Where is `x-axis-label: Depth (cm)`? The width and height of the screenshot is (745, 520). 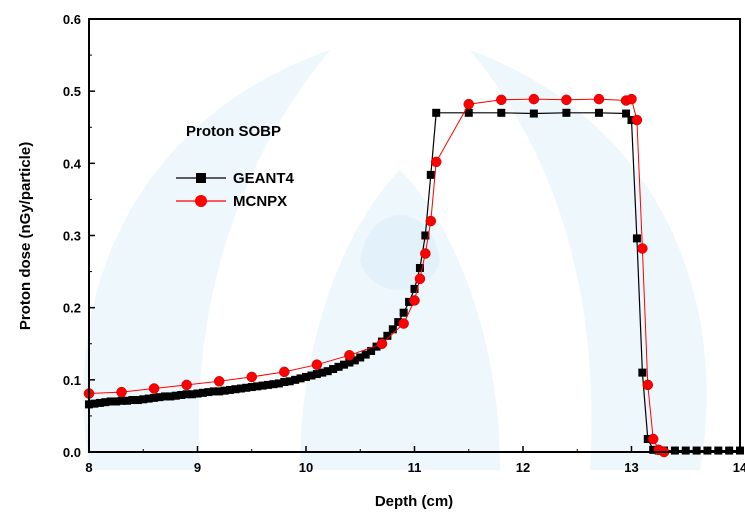
x-axis-label: Depth (cm) is located at coordinates (414, 501).